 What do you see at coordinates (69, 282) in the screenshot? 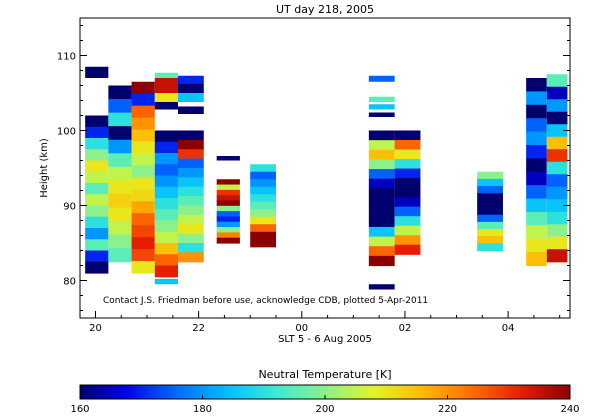
I see `y-tick-label: 80` at bounding box center [69, 282].